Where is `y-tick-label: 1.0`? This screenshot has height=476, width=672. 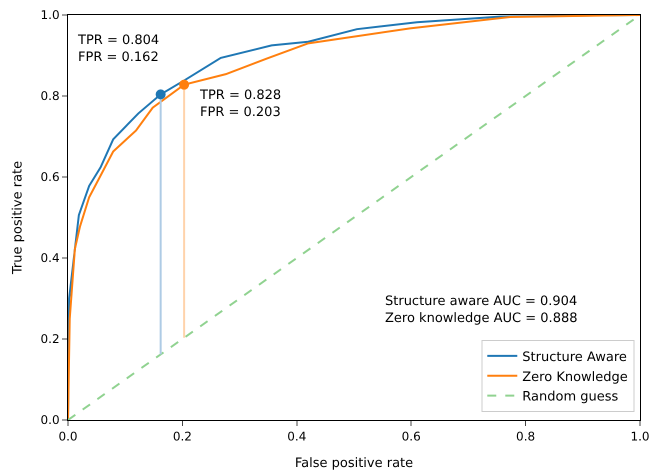 y-tick-label: 1.0 is located at coordinates (50, 15).